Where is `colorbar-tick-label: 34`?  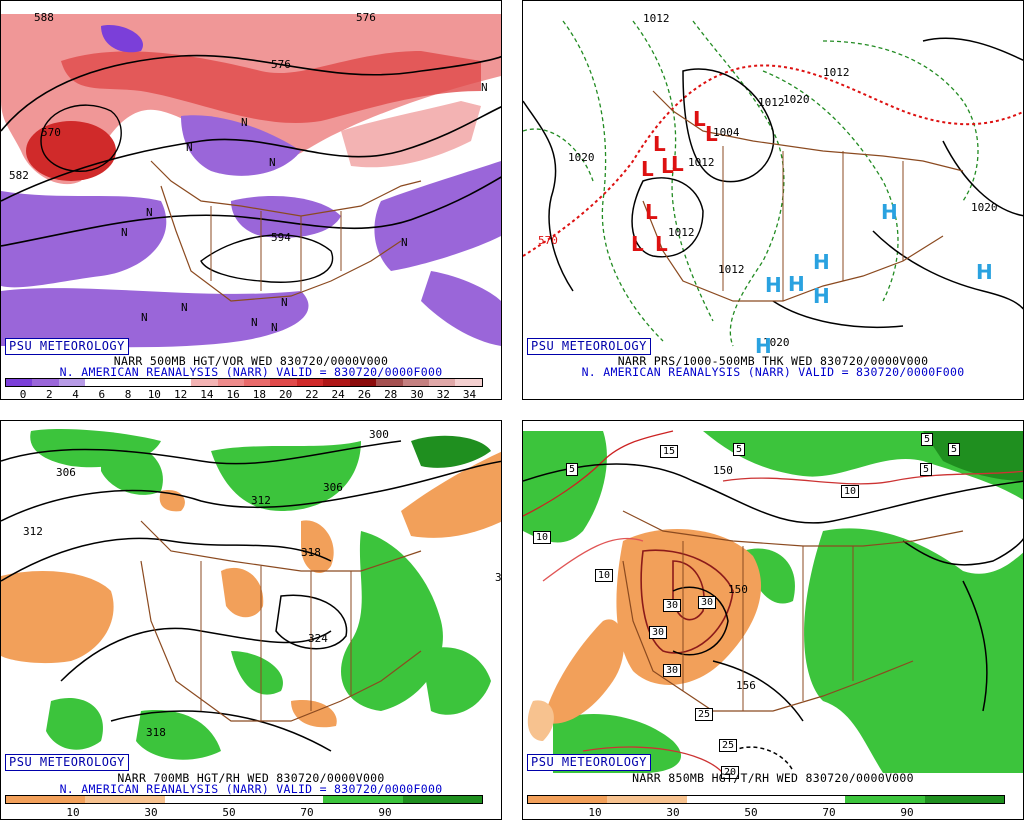 colorbar-tick-label: 34 is located at coordinates (469, 394).